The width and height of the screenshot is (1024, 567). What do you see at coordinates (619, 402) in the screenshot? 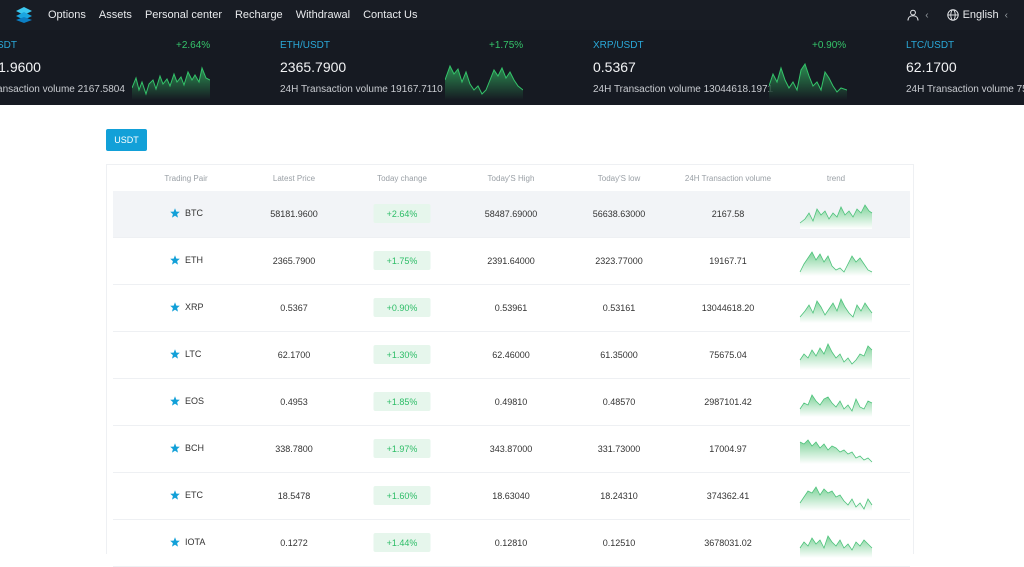
I see `today-low-cell: 0.48570` at bounding box center [619, 402].